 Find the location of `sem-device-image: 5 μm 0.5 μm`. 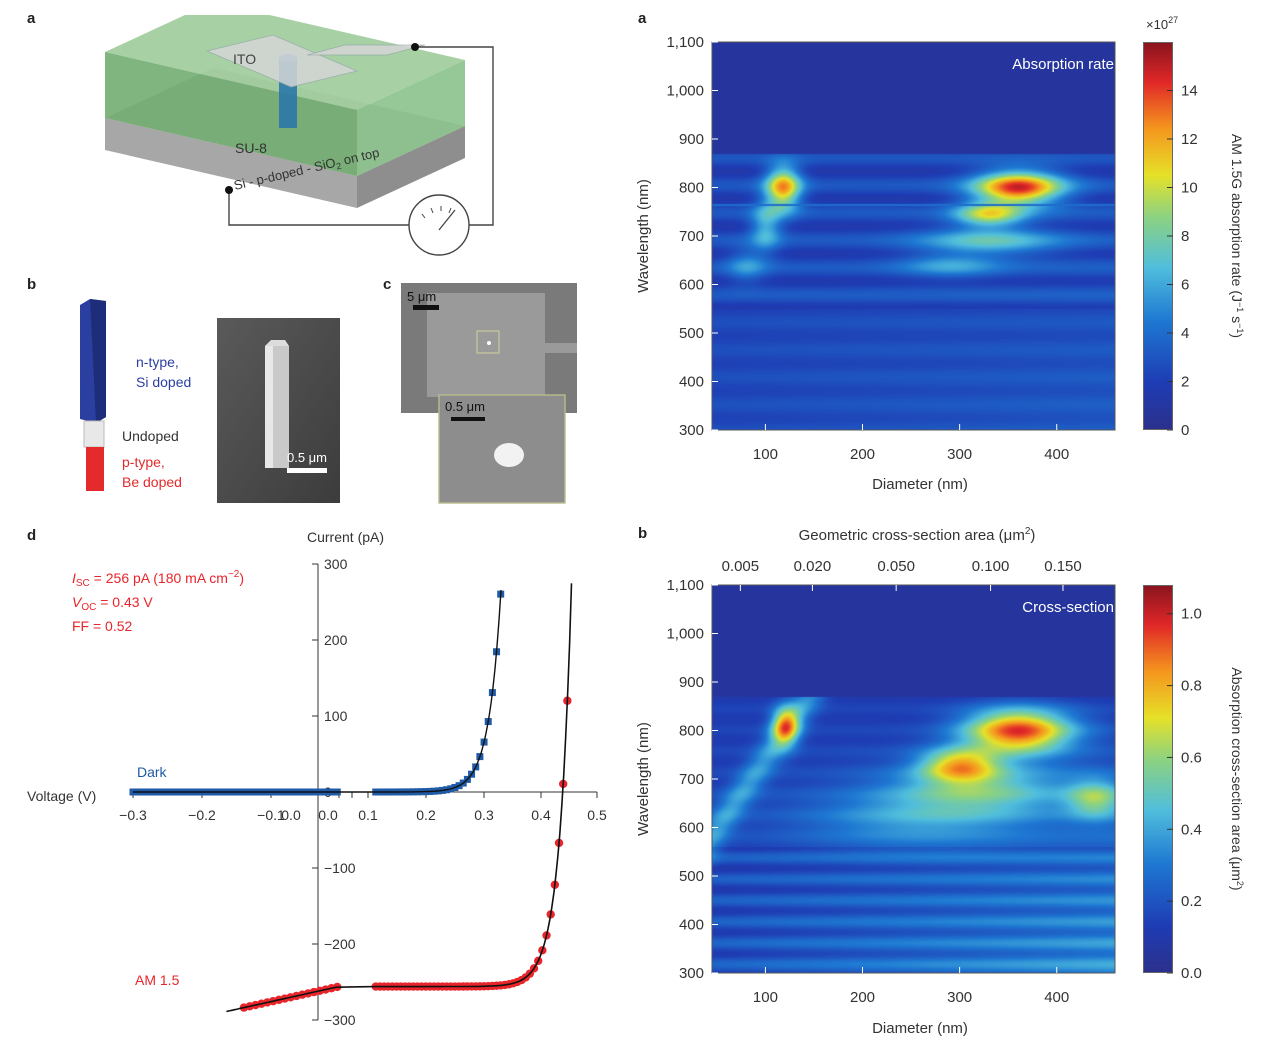

sem-device-image: 5 μm 0.5 μm is located at coordinates (489, 393).